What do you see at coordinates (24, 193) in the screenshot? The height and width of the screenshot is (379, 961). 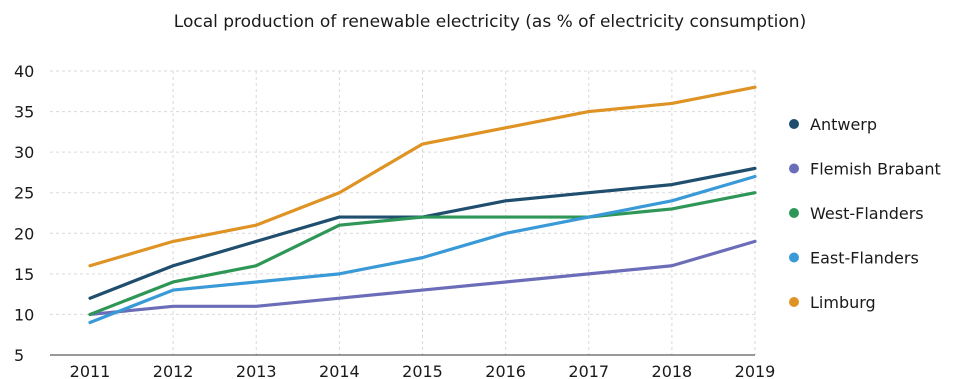 I see `y-tick-label: 25` at bounding box center [24, 193].